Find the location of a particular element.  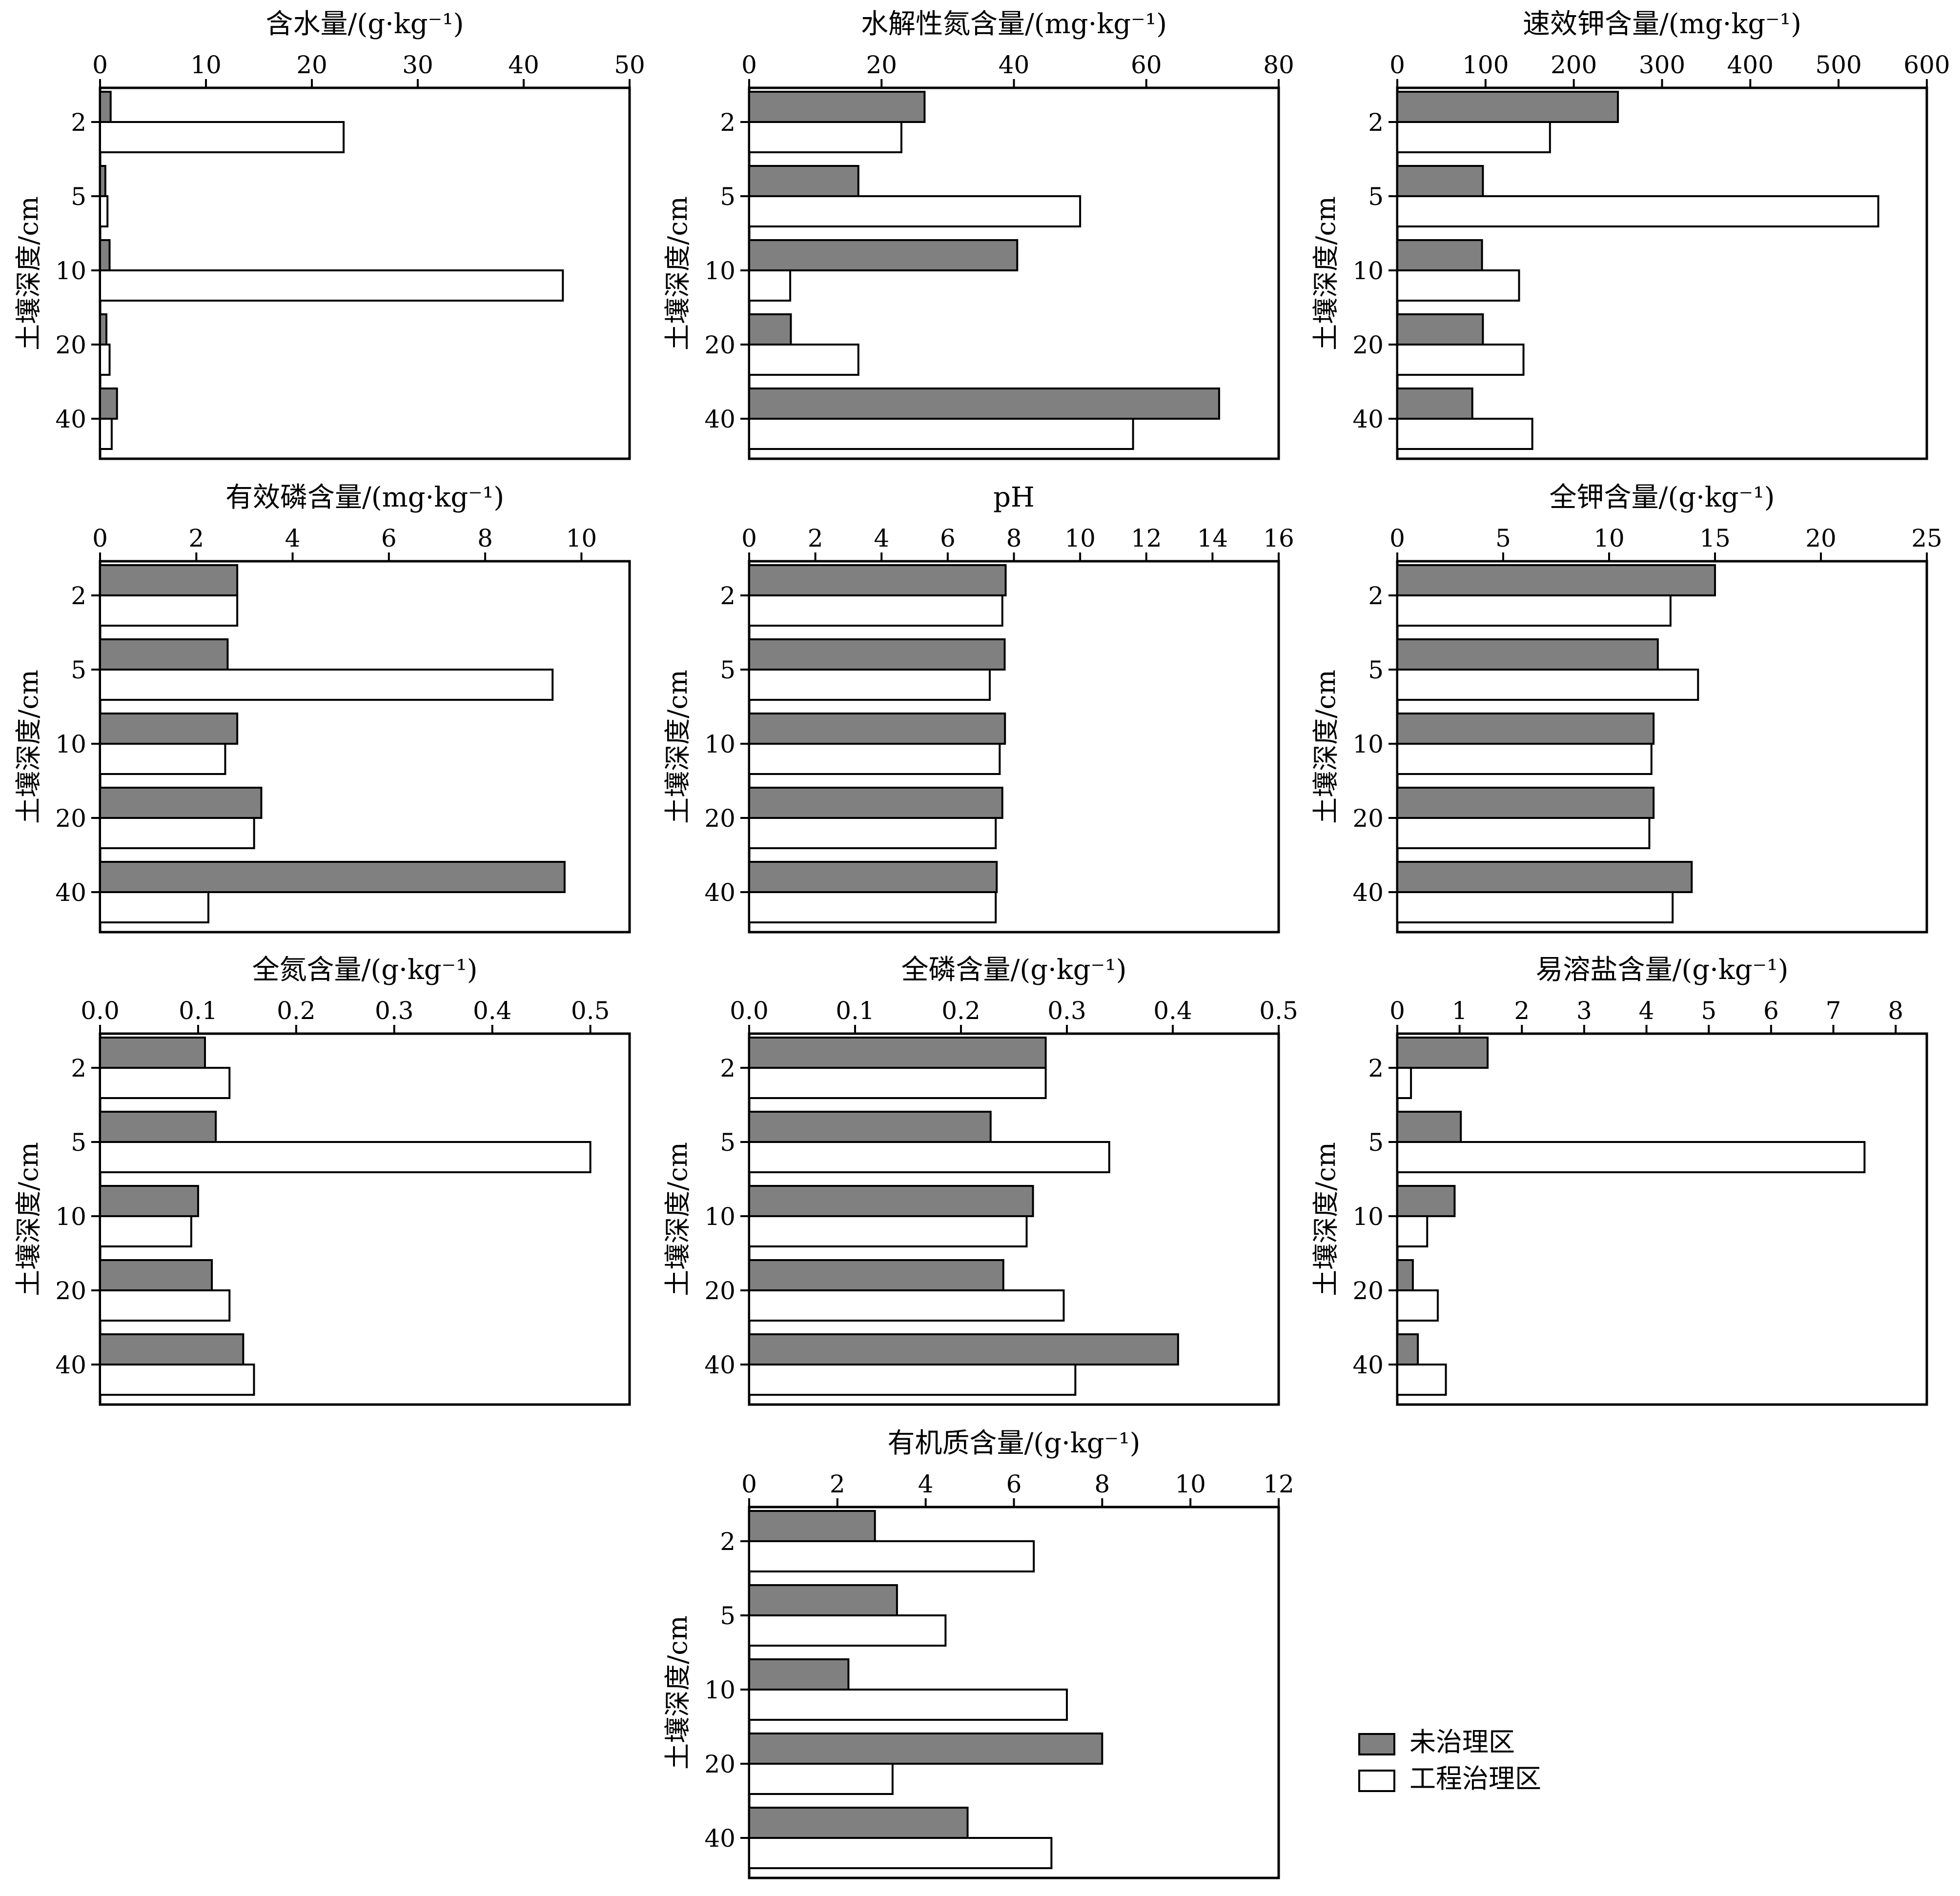

x-tick-label: 0.1 is located at coordinates (199, 1011).